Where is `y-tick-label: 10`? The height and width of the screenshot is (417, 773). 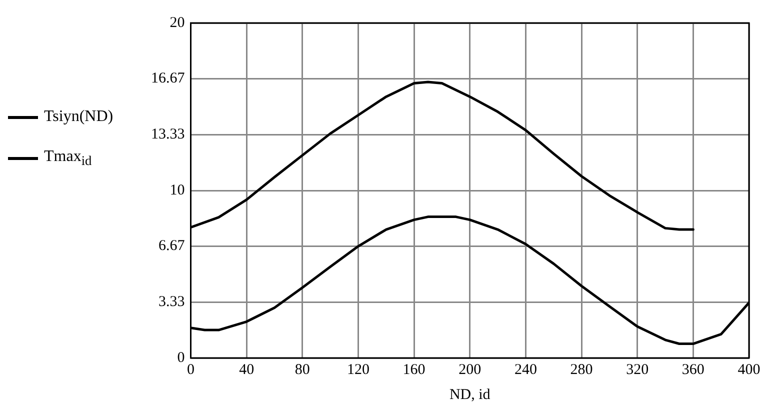
y-tick-label: 10 is located at coordinates (177, 190).